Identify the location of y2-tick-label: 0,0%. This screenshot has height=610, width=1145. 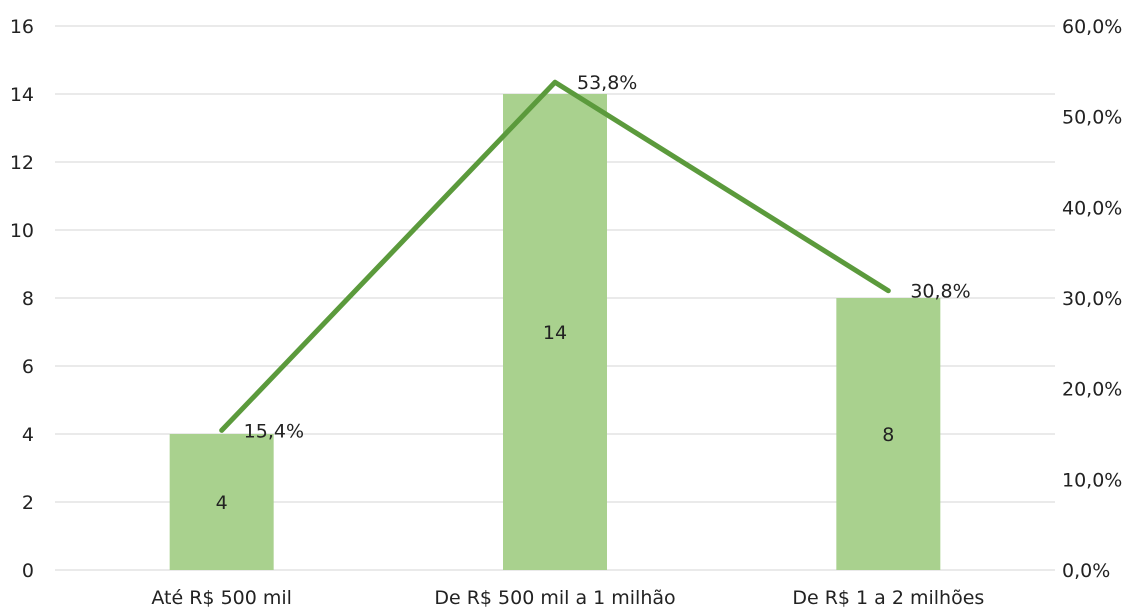
(1086, 571).